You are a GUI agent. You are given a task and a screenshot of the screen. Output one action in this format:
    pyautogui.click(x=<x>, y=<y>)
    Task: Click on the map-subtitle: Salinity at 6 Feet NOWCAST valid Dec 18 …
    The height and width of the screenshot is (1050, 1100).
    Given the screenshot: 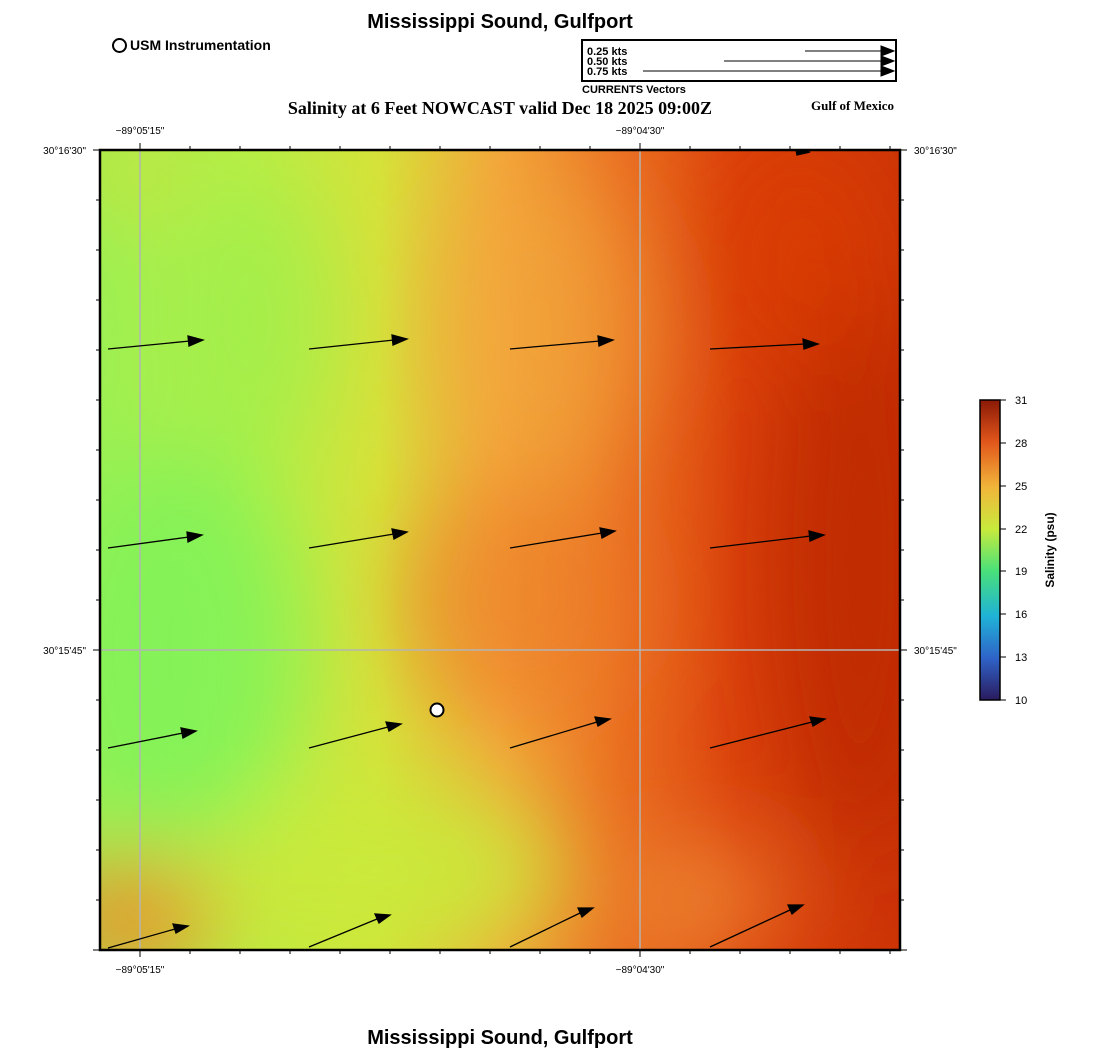 What is the action you would take?
    pyautogui.click(x=500, y=108)
    